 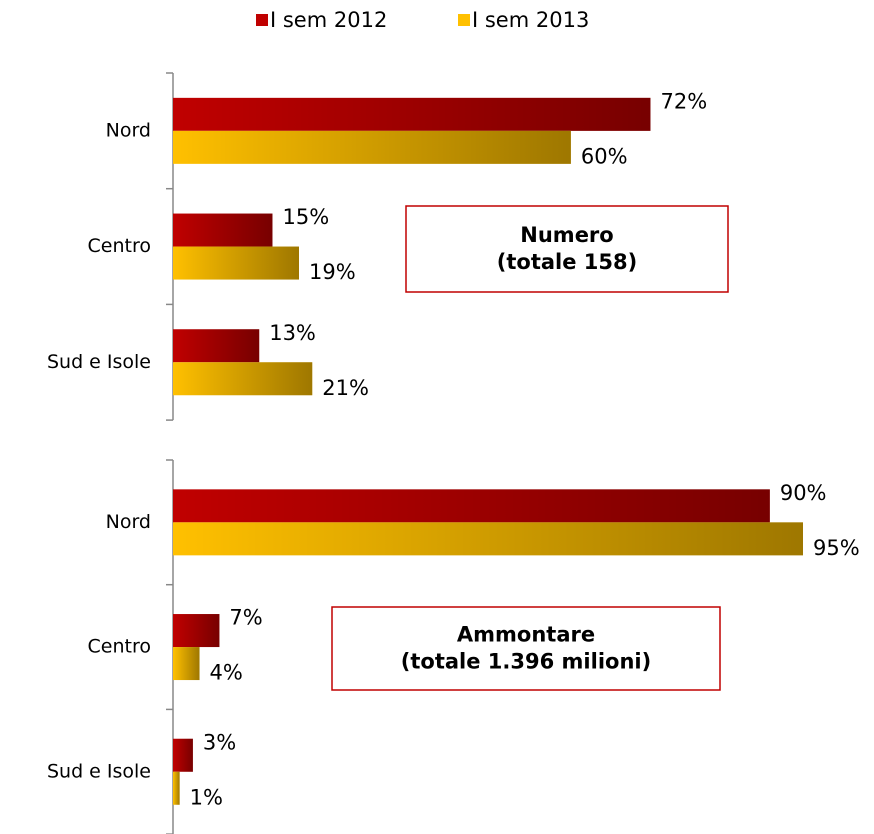 What do you see at coordinates (526, 635) in the screenshot?
I see `annotation-text: Ammontare` at bounding box center [526, 635].